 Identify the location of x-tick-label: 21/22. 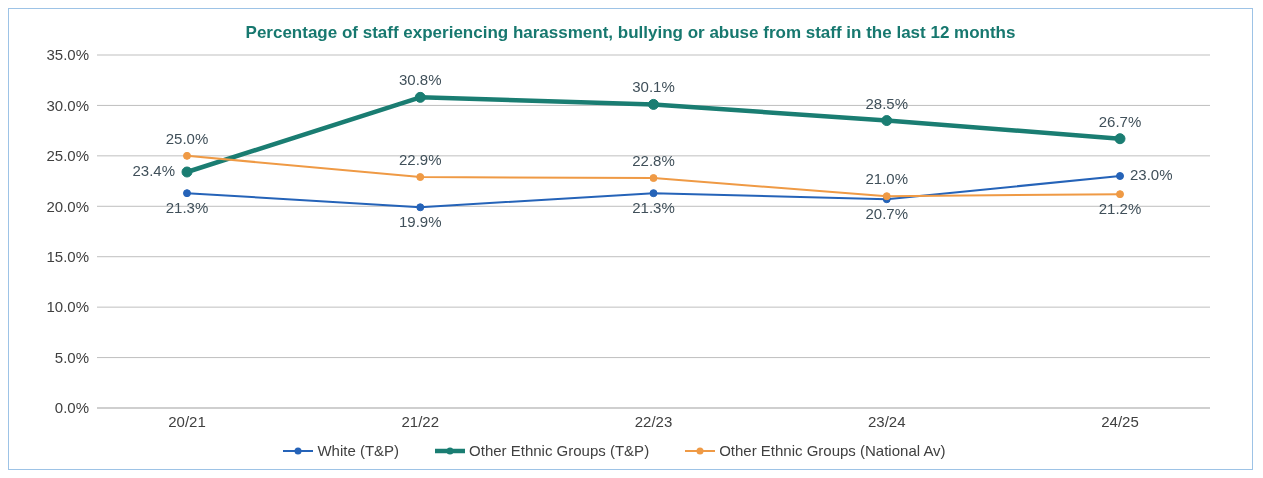
(420, 421).